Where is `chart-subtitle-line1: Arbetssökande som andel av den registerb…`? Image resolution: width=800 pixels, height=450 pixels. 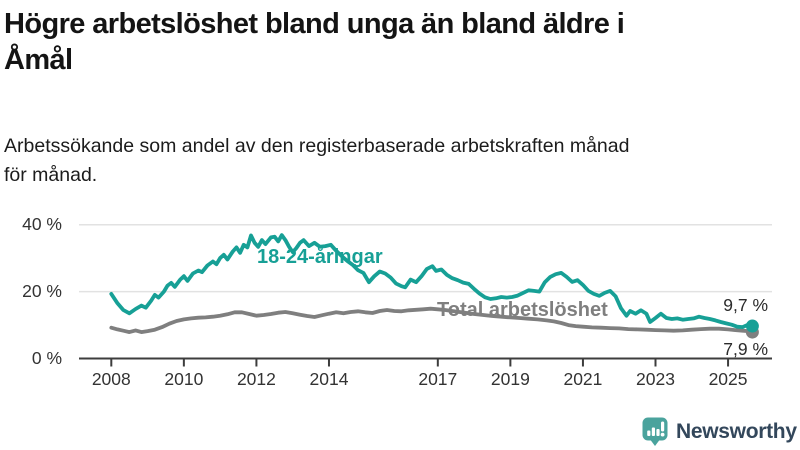
chart-subtitle-line1: Arbetssökande som andel av den registerb… is located at coordinates (317, 146).